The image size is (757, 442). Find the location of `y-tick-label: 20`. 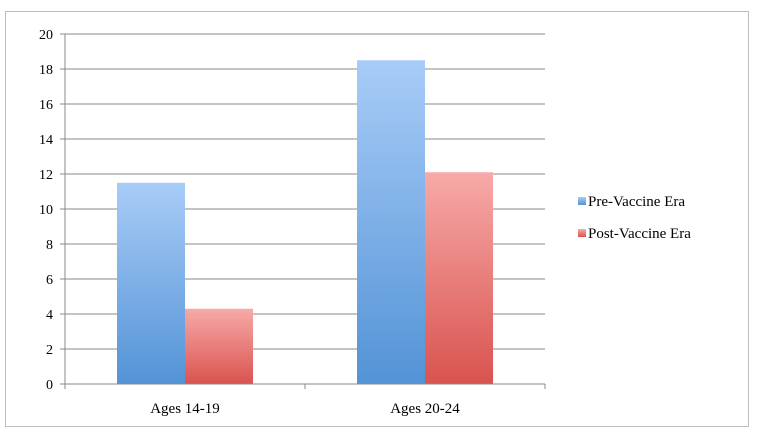

y-tick-label: 20 is located at coordinates (46, 35).